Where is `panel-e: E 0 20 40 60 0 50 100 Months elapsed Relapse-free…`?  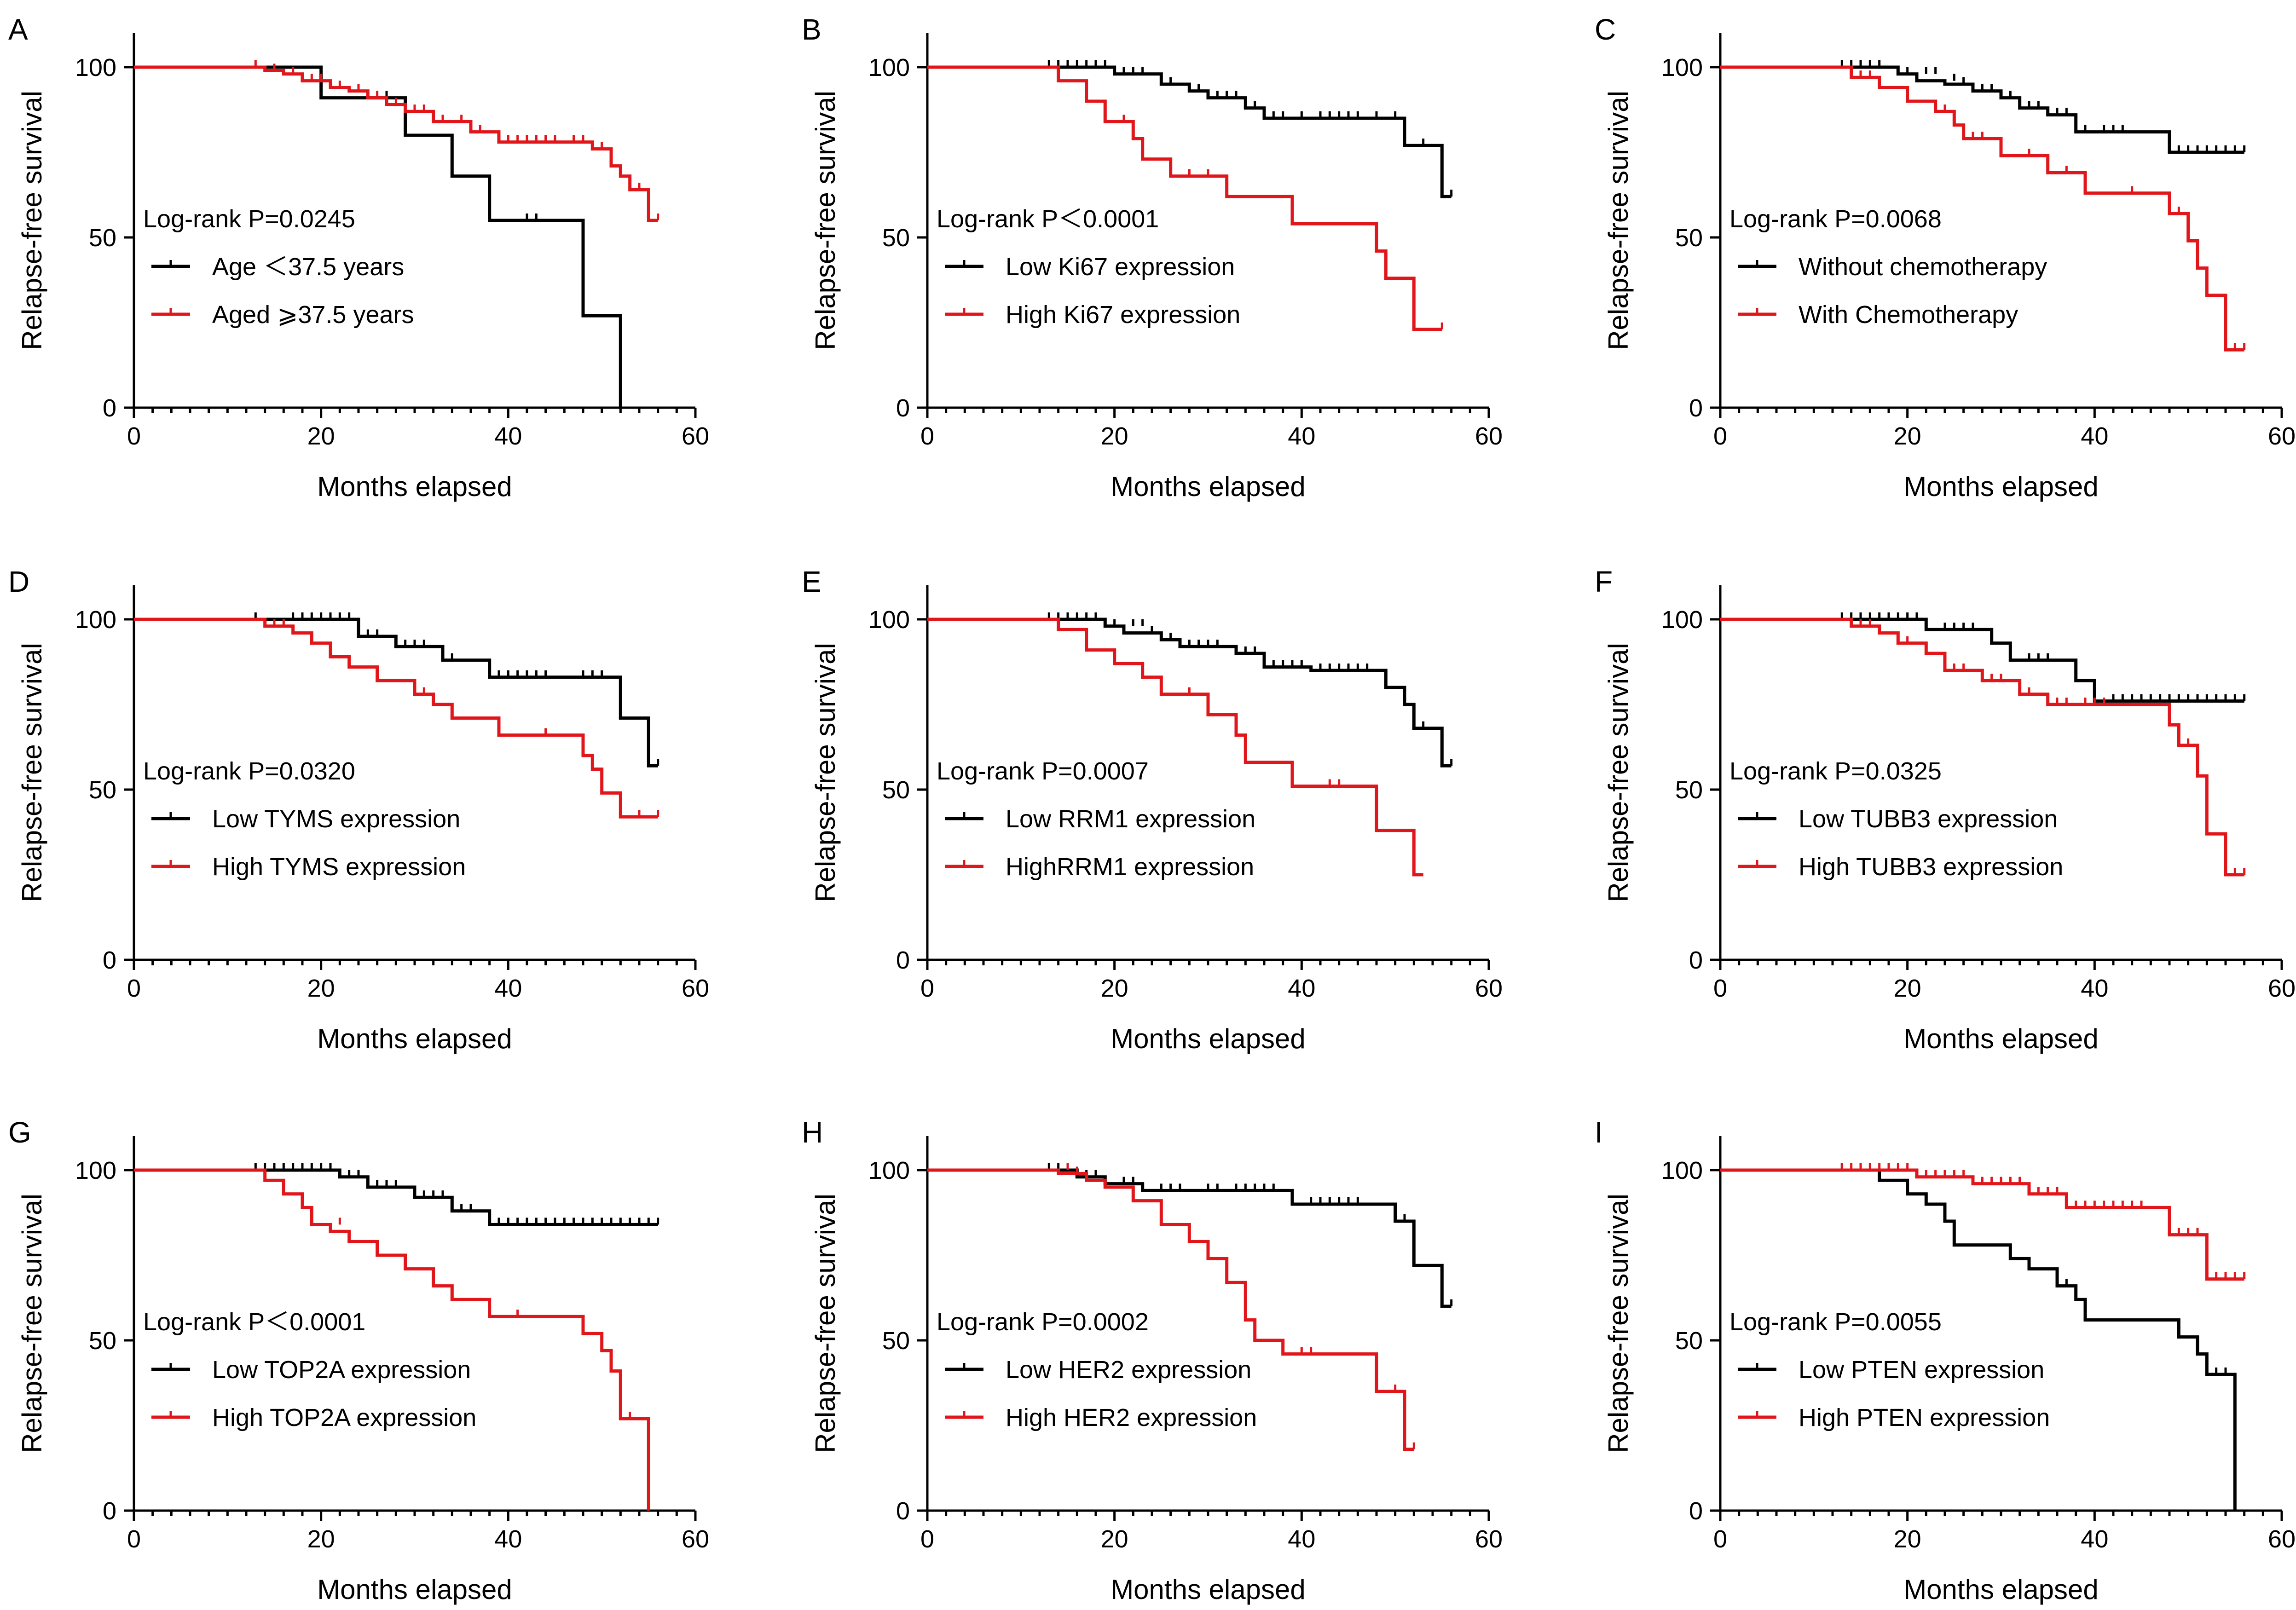 panel-e: E 0 20 40 60 0 50 100 Months elapsed Relapse-free… is located at coordinates (1152, 809).